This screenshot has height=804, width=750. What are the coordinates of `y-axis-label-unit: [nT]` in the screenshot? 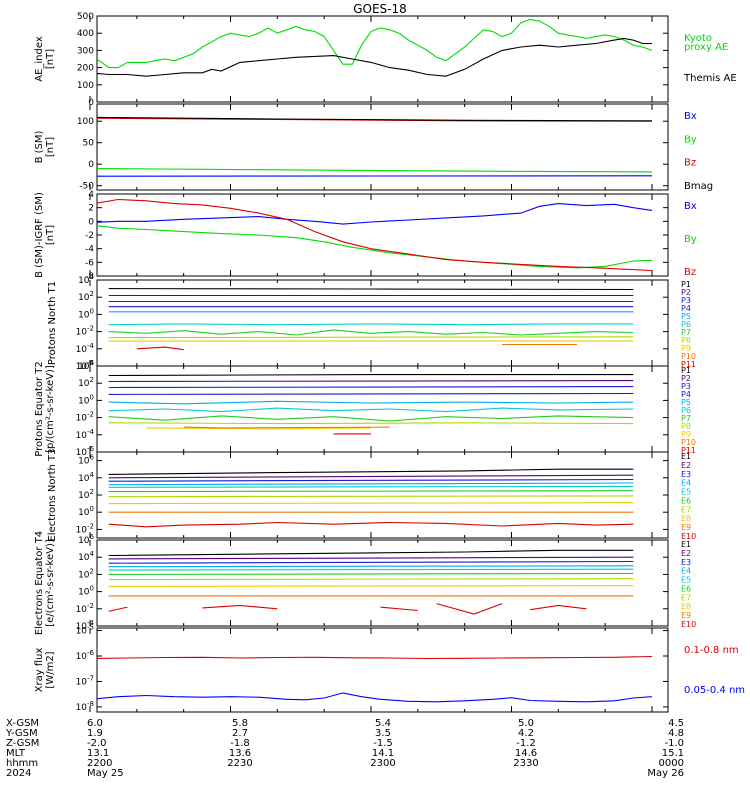 It's located at (50, 147).